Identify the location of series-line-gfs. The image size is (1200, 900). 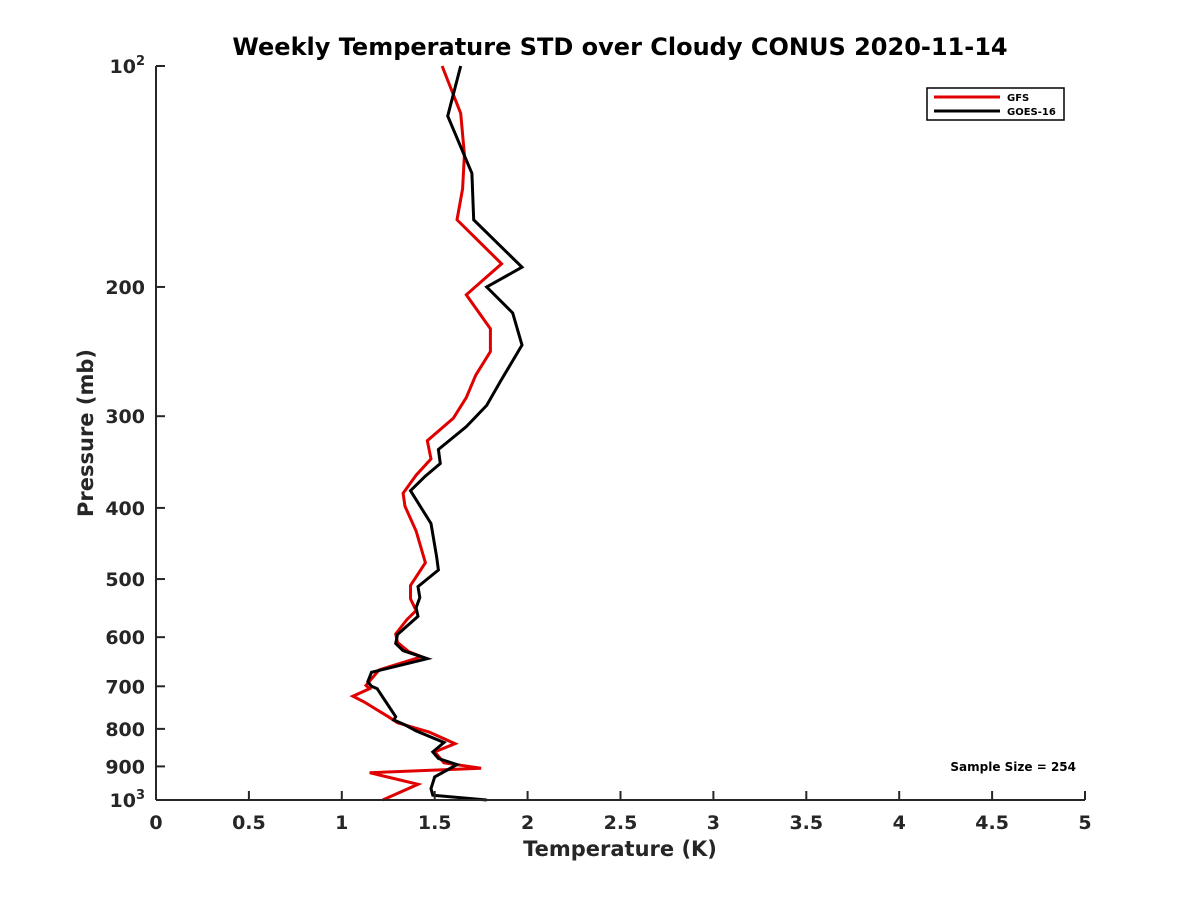
(426, 433).